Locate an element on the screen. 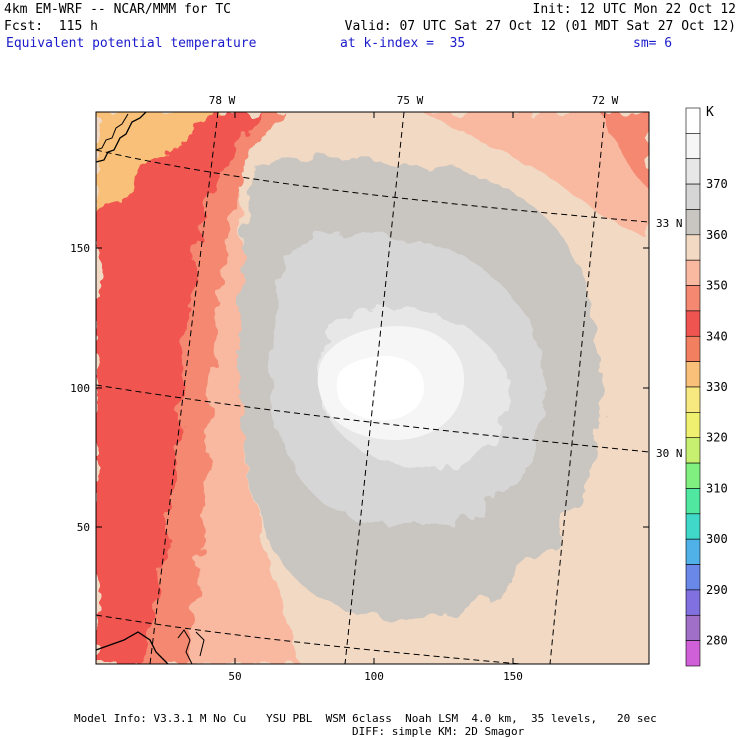  parallel-33n is located at coordinates (372, 186).